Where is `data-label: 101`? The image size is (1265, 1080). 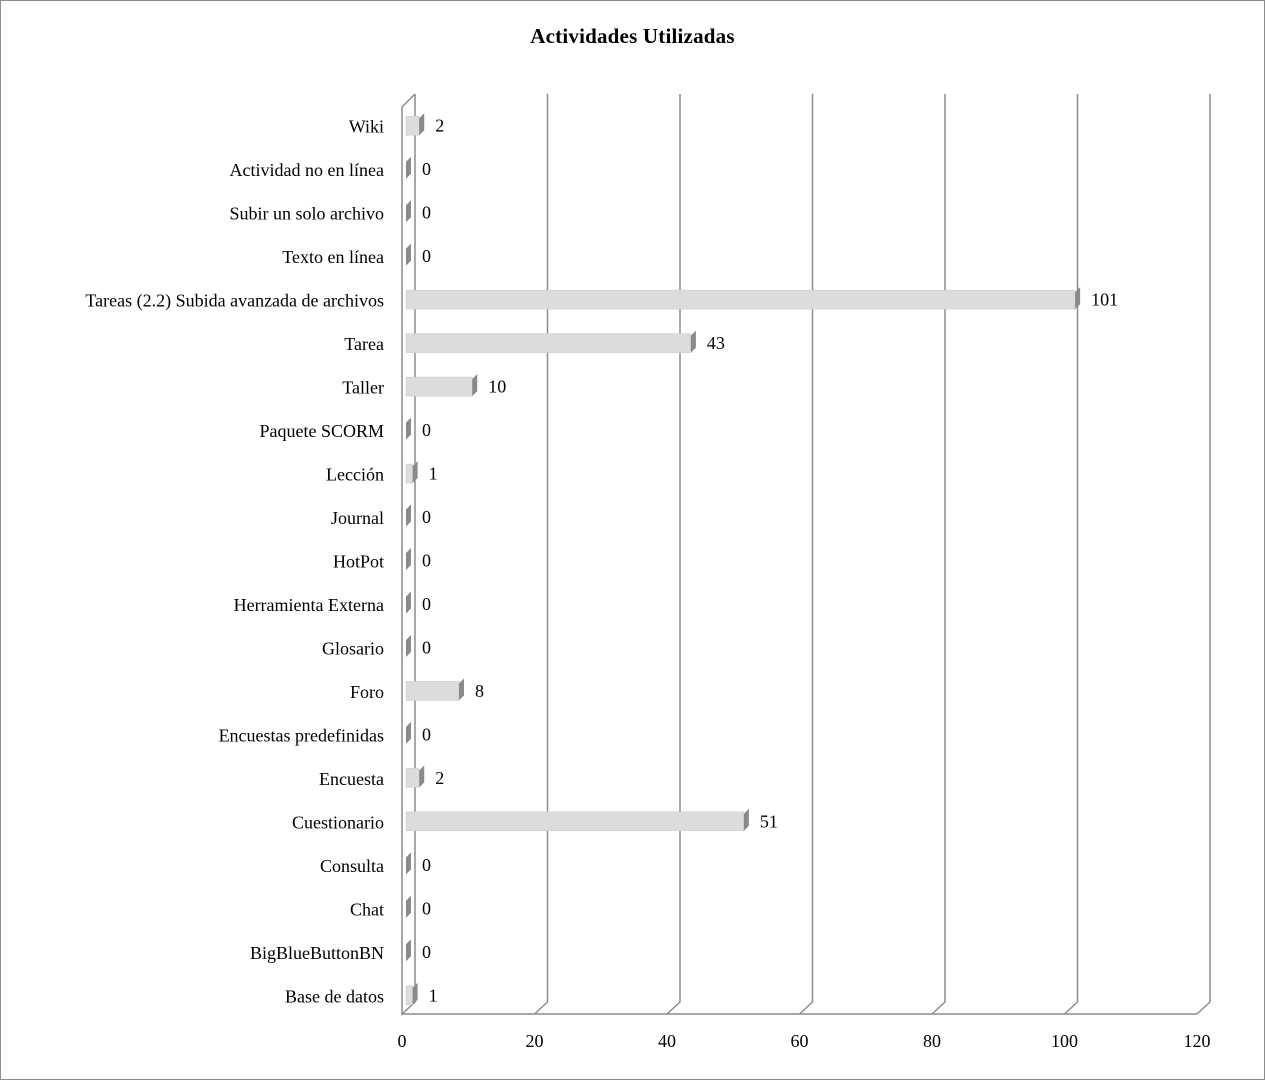 data-label: 101 is located at coordinates (1104, 300).